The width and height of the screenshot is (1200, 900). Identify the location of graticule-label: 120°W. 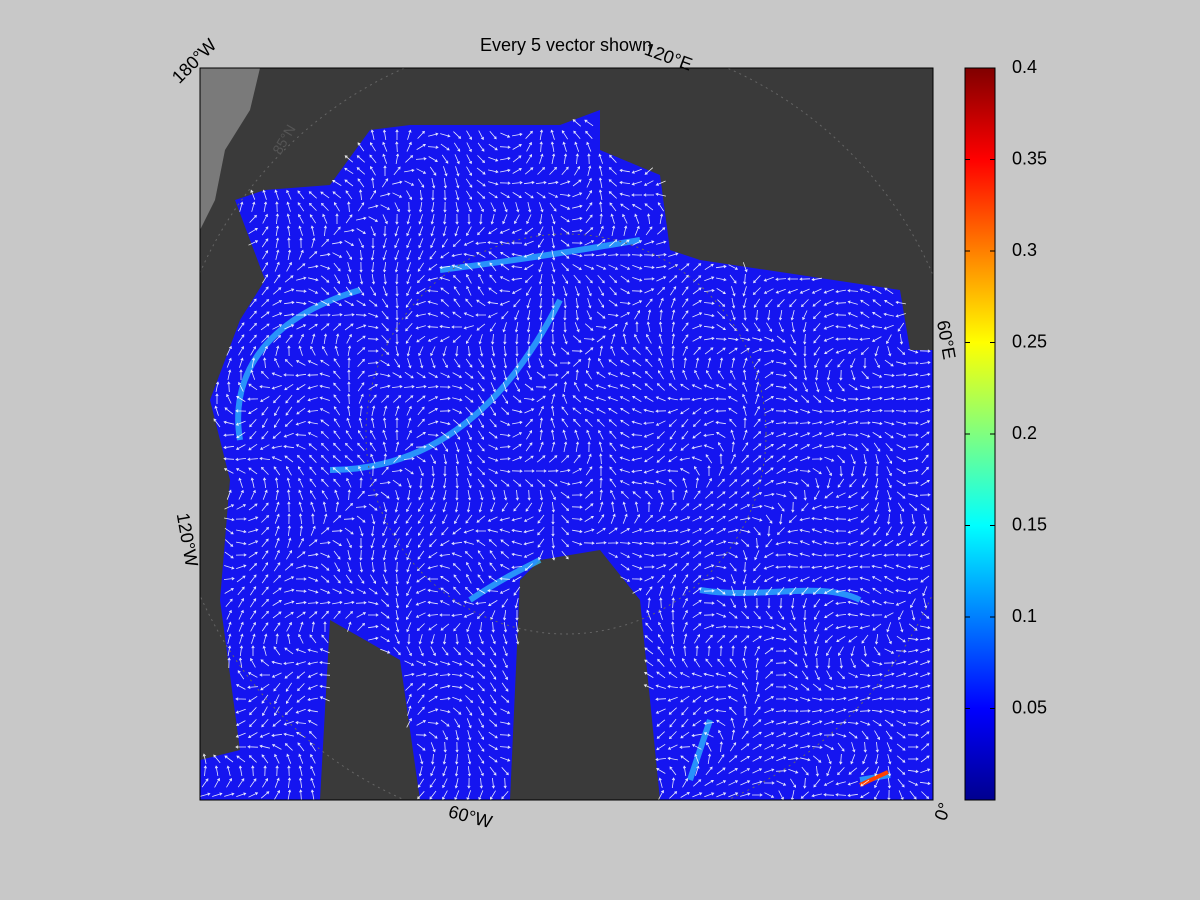
(187, 539).